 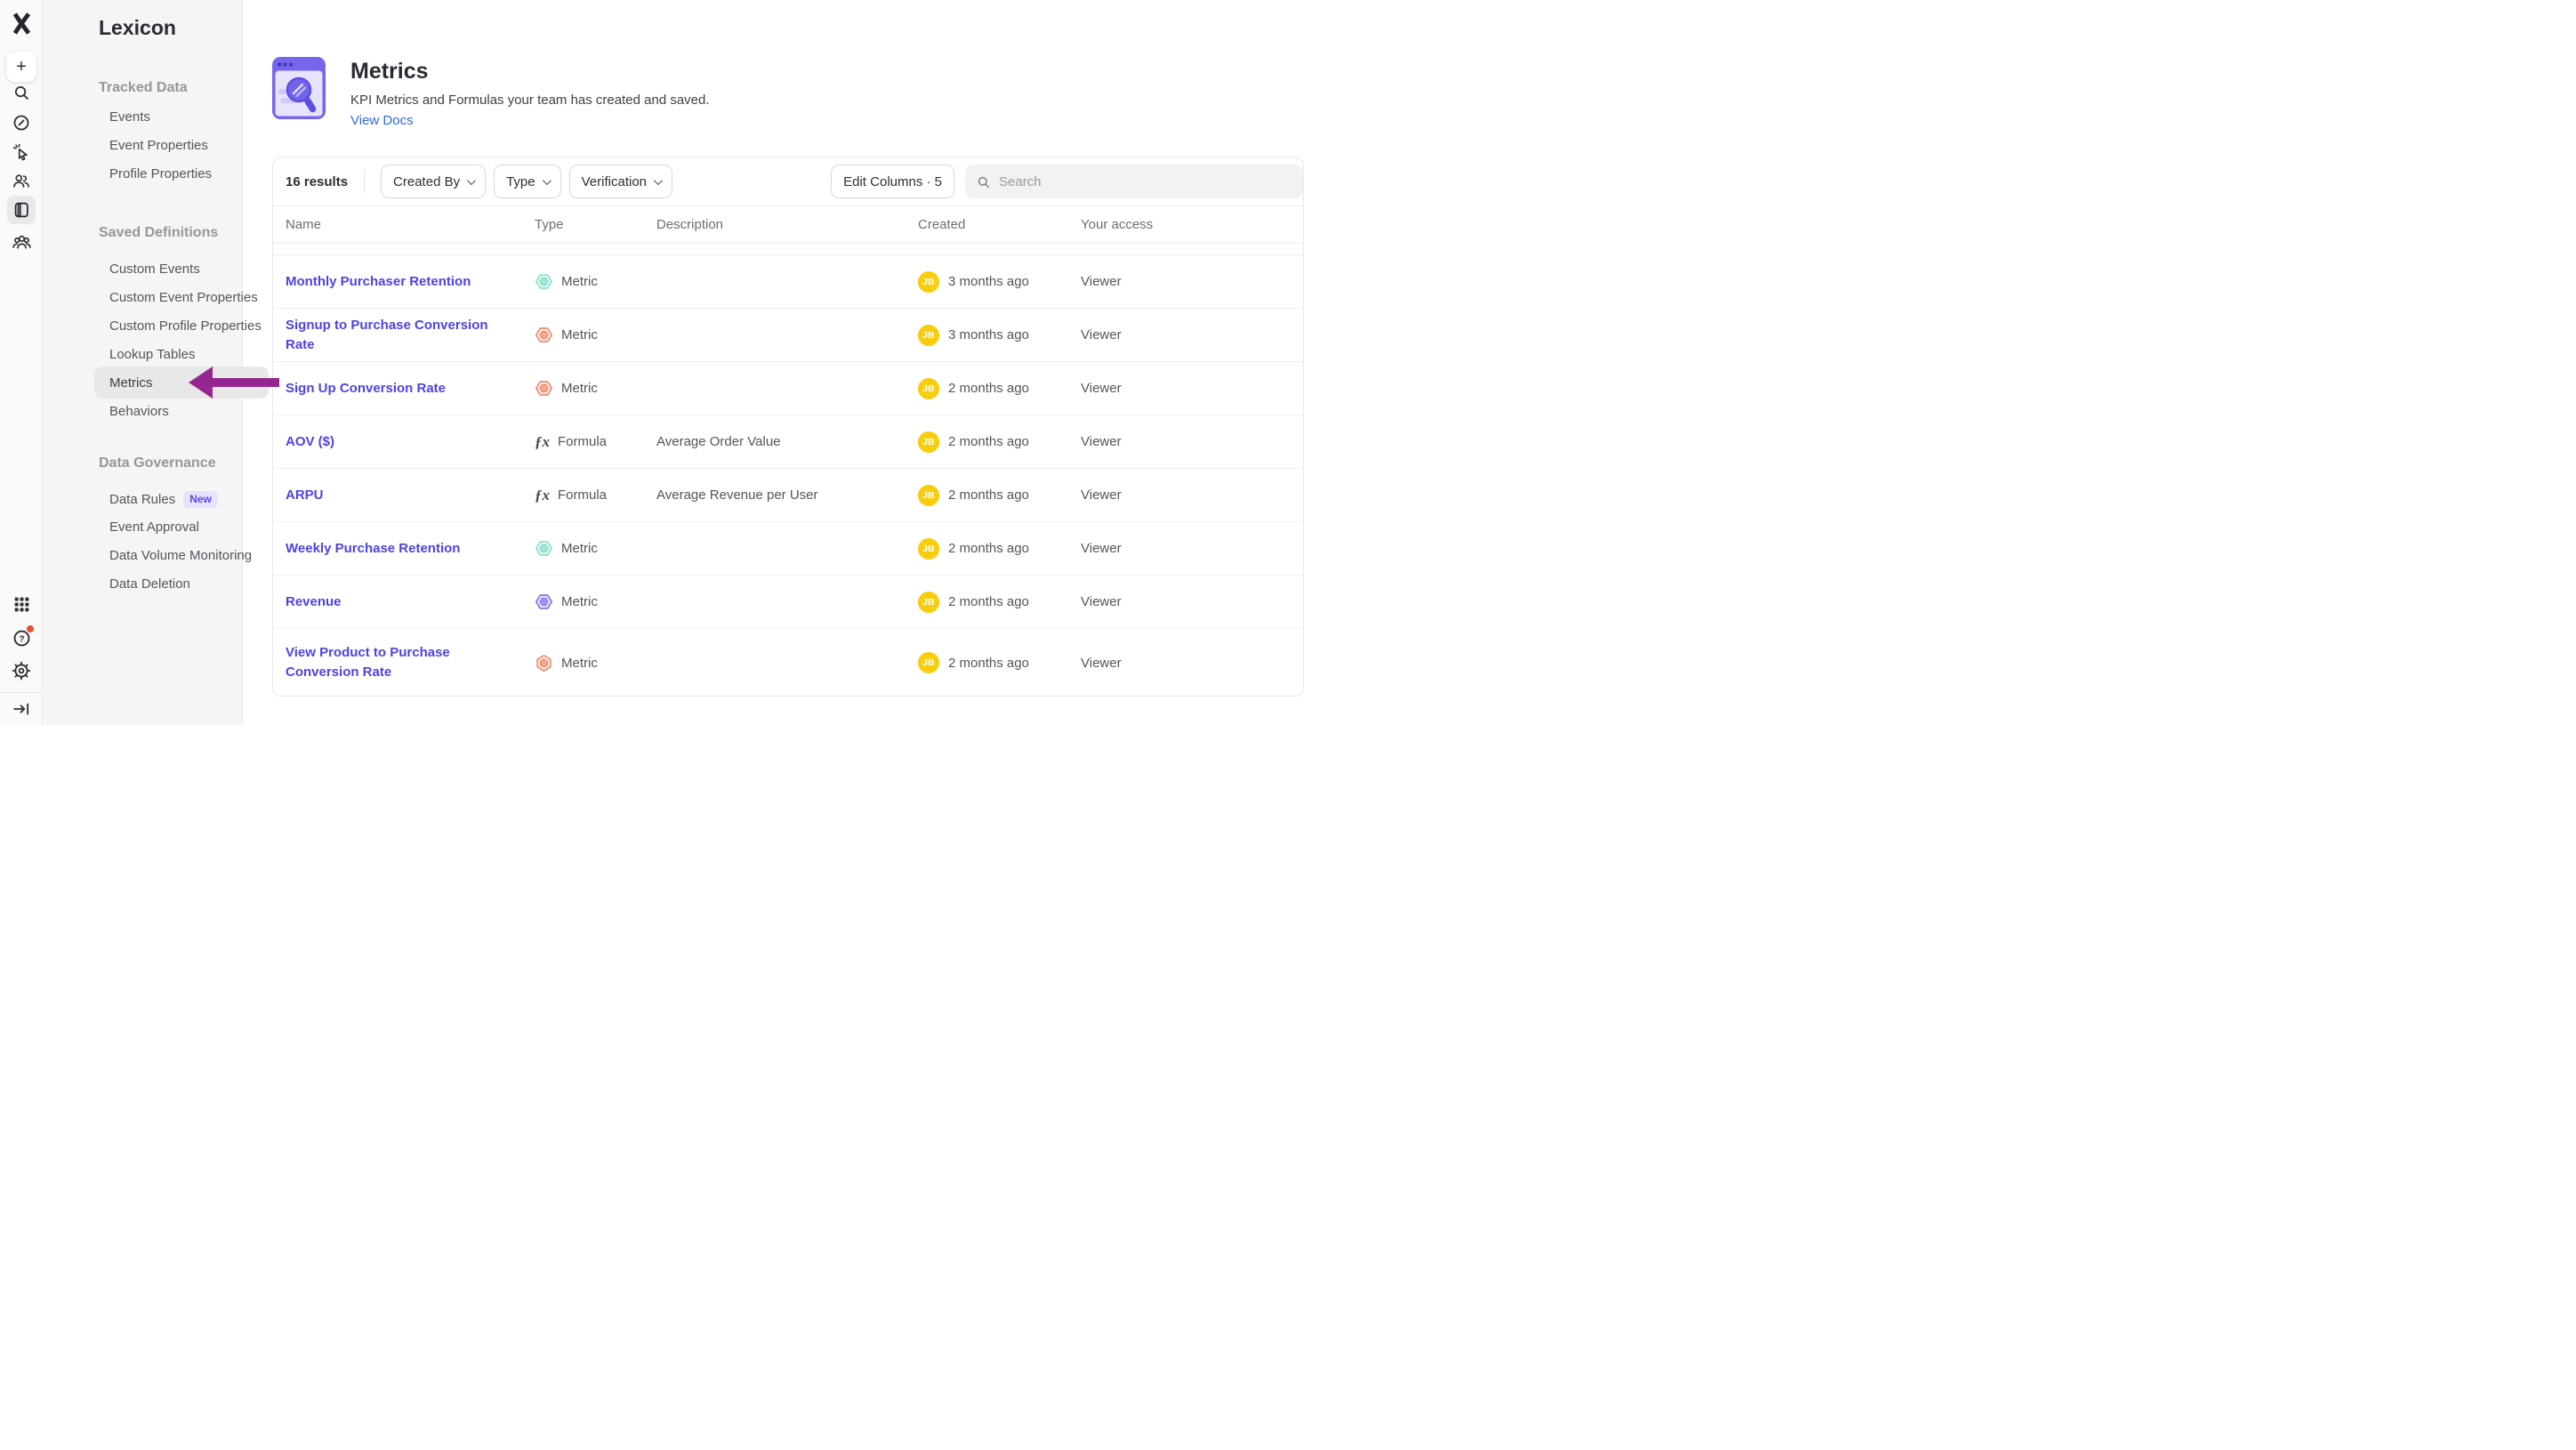 I want to click on annotation-arrow-shaft, so click(x=245, y=382).